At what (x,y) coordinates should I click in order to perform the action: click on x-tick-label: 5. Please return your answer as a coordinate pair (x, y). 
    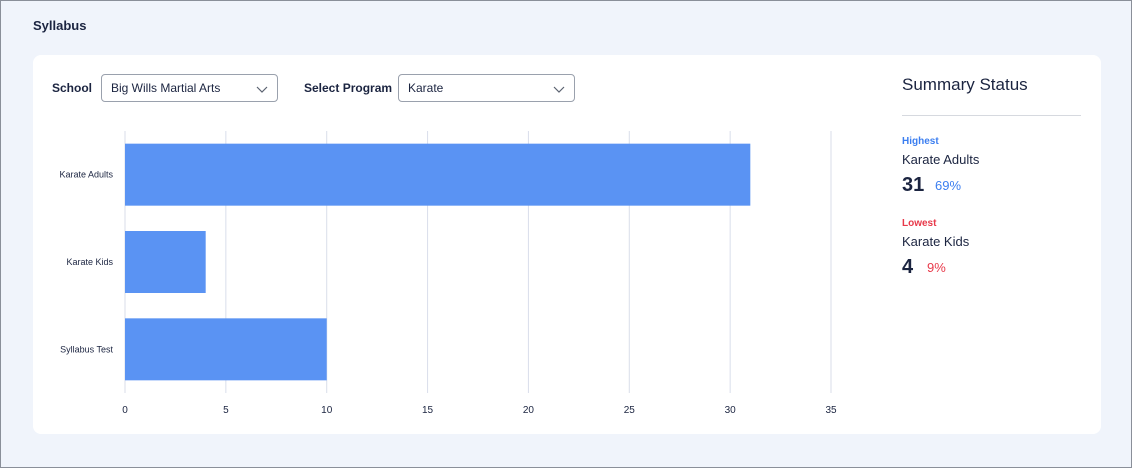
    Looking at the image, I should click on (226, 410).